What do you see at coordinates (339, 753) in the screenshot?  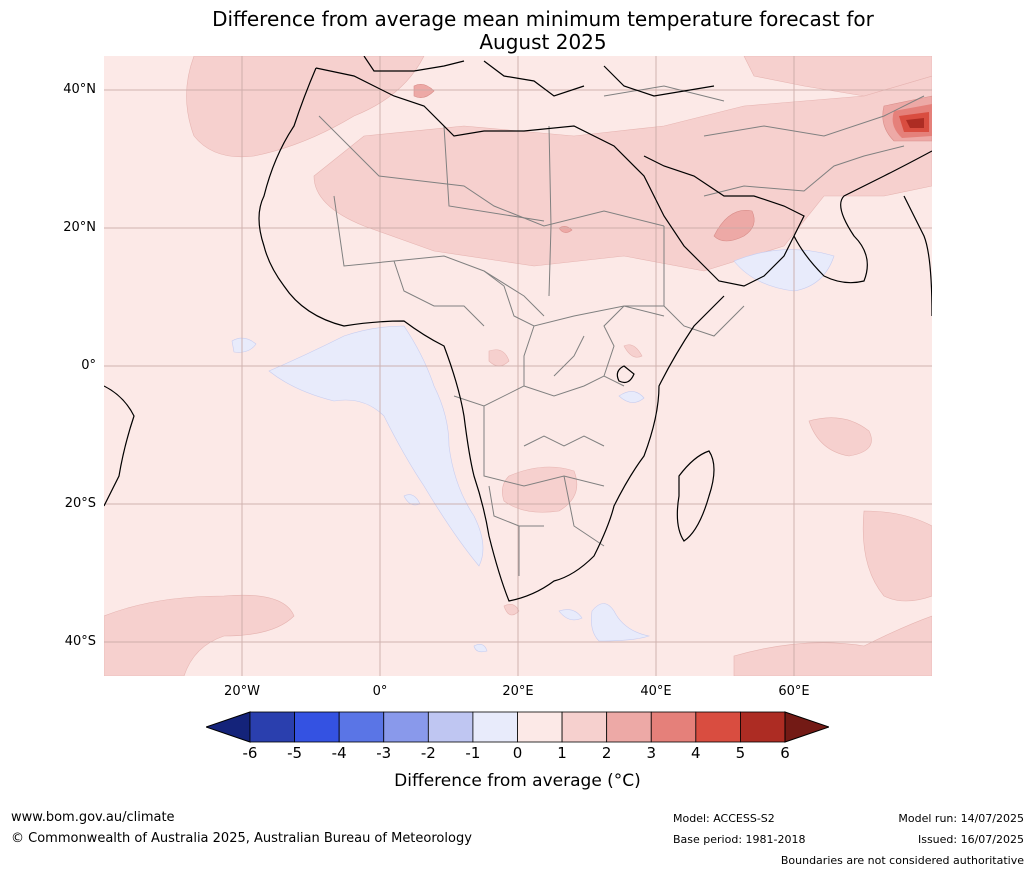 I see `colorbar-tick-label: -4` at bounding box center [339, 753].